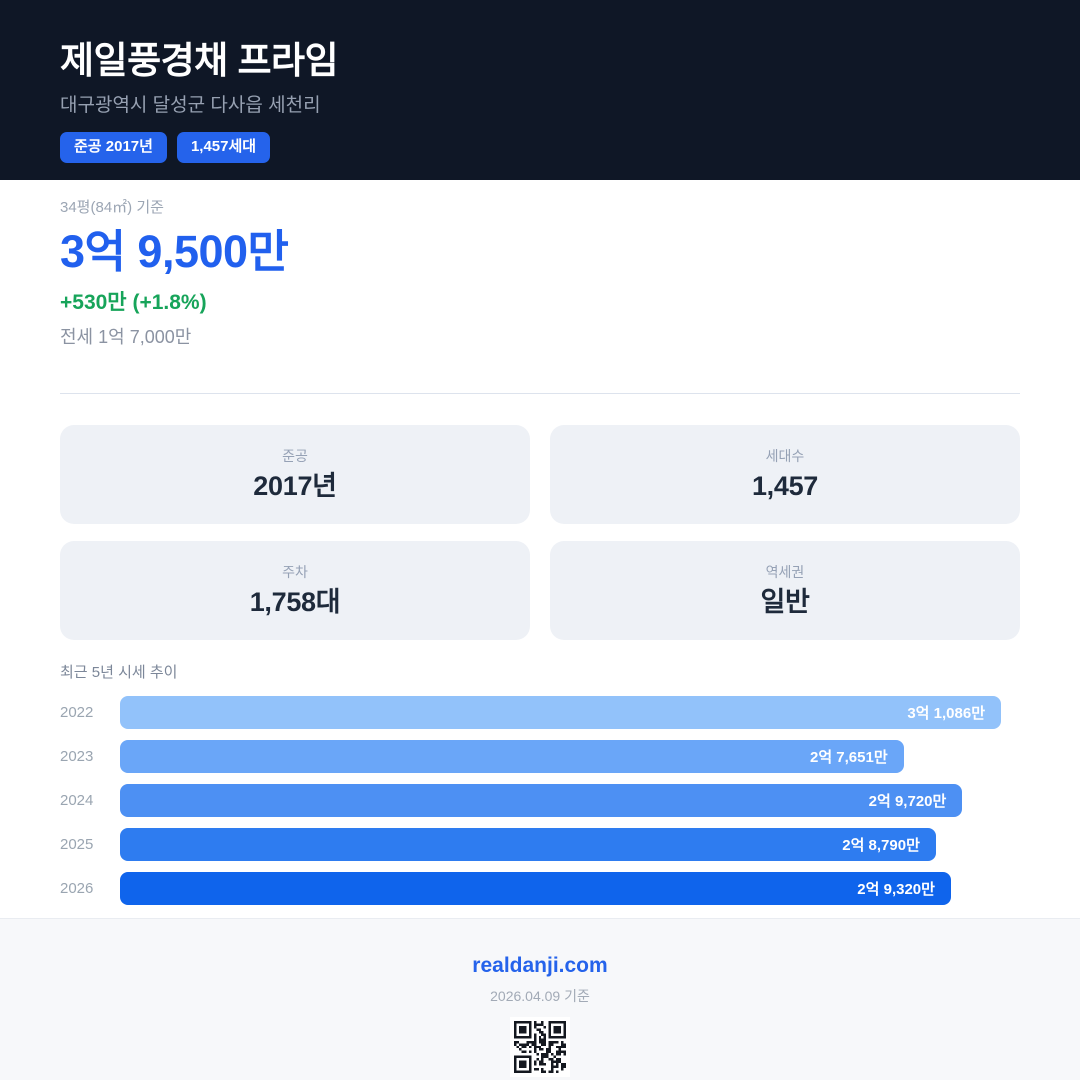 The image size is (1080, 1080). I want to click on bar-track: 2억 9,320만, so click(560, 888).